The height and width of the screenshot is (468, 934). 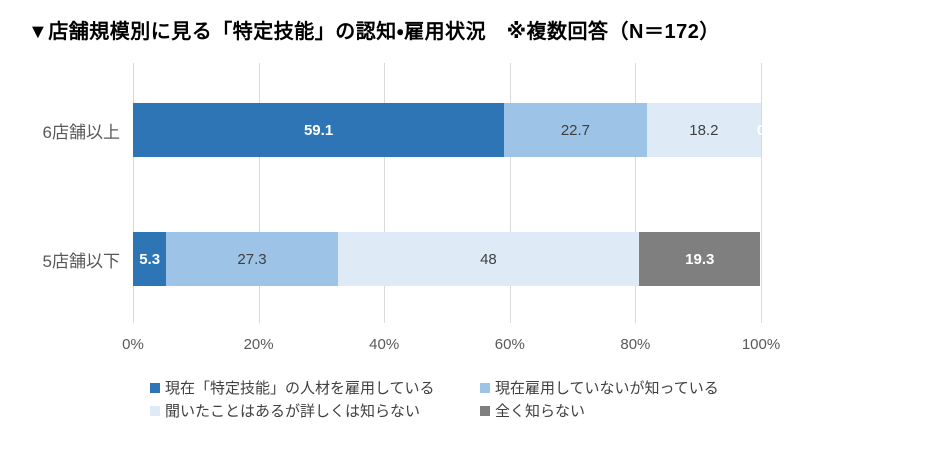 What do you see at coordinates (81, 132) in the screenshot?
I see `category-label: 6店舗以上` at bounding box center [81, 132].